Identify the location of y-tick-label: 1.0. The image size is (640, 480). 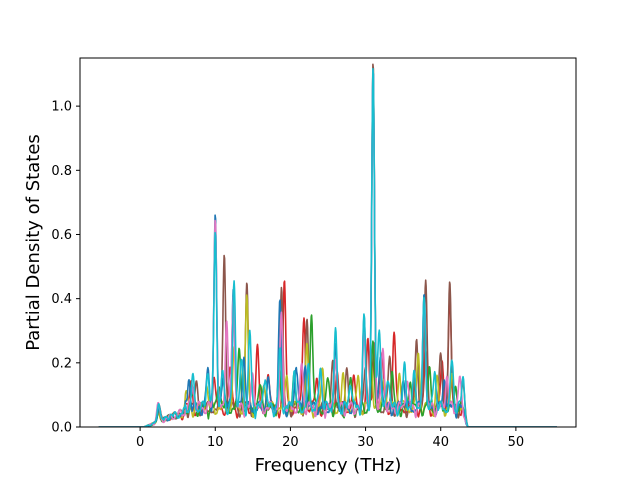
(61, 107).